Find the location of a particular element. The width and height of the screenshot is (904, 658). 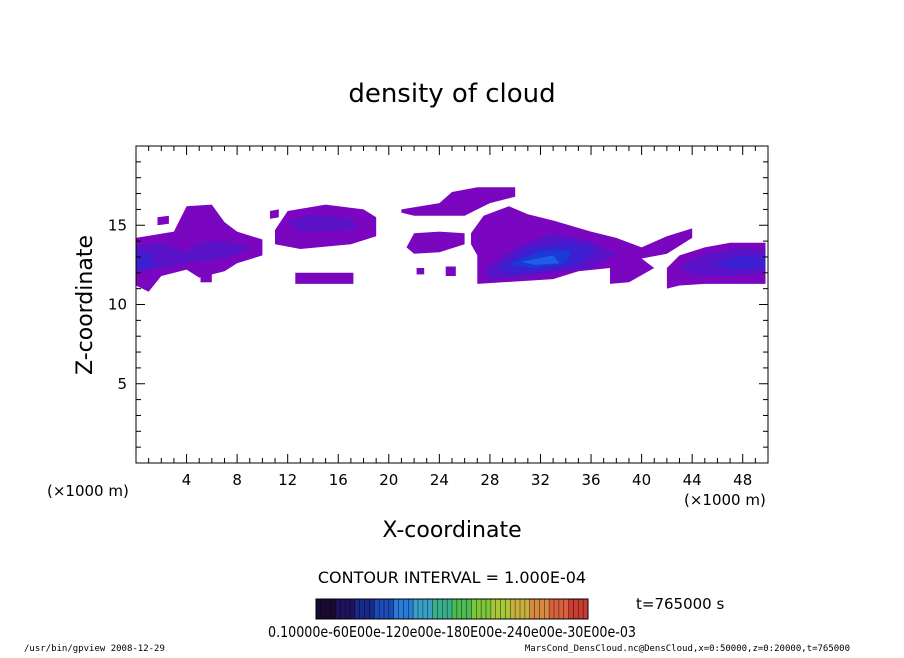

y-tick-label: 10 is located at coordinates (117, 305).